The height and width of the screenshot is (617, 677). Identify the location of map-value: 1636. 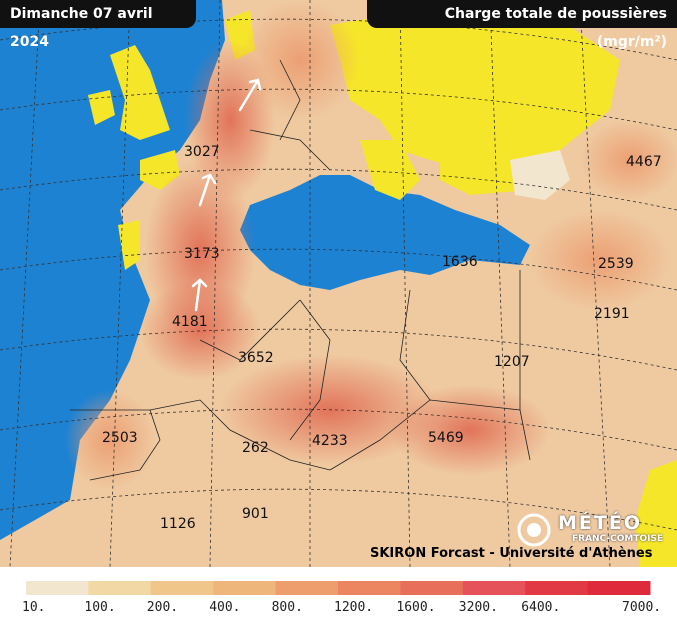
(460, 262).